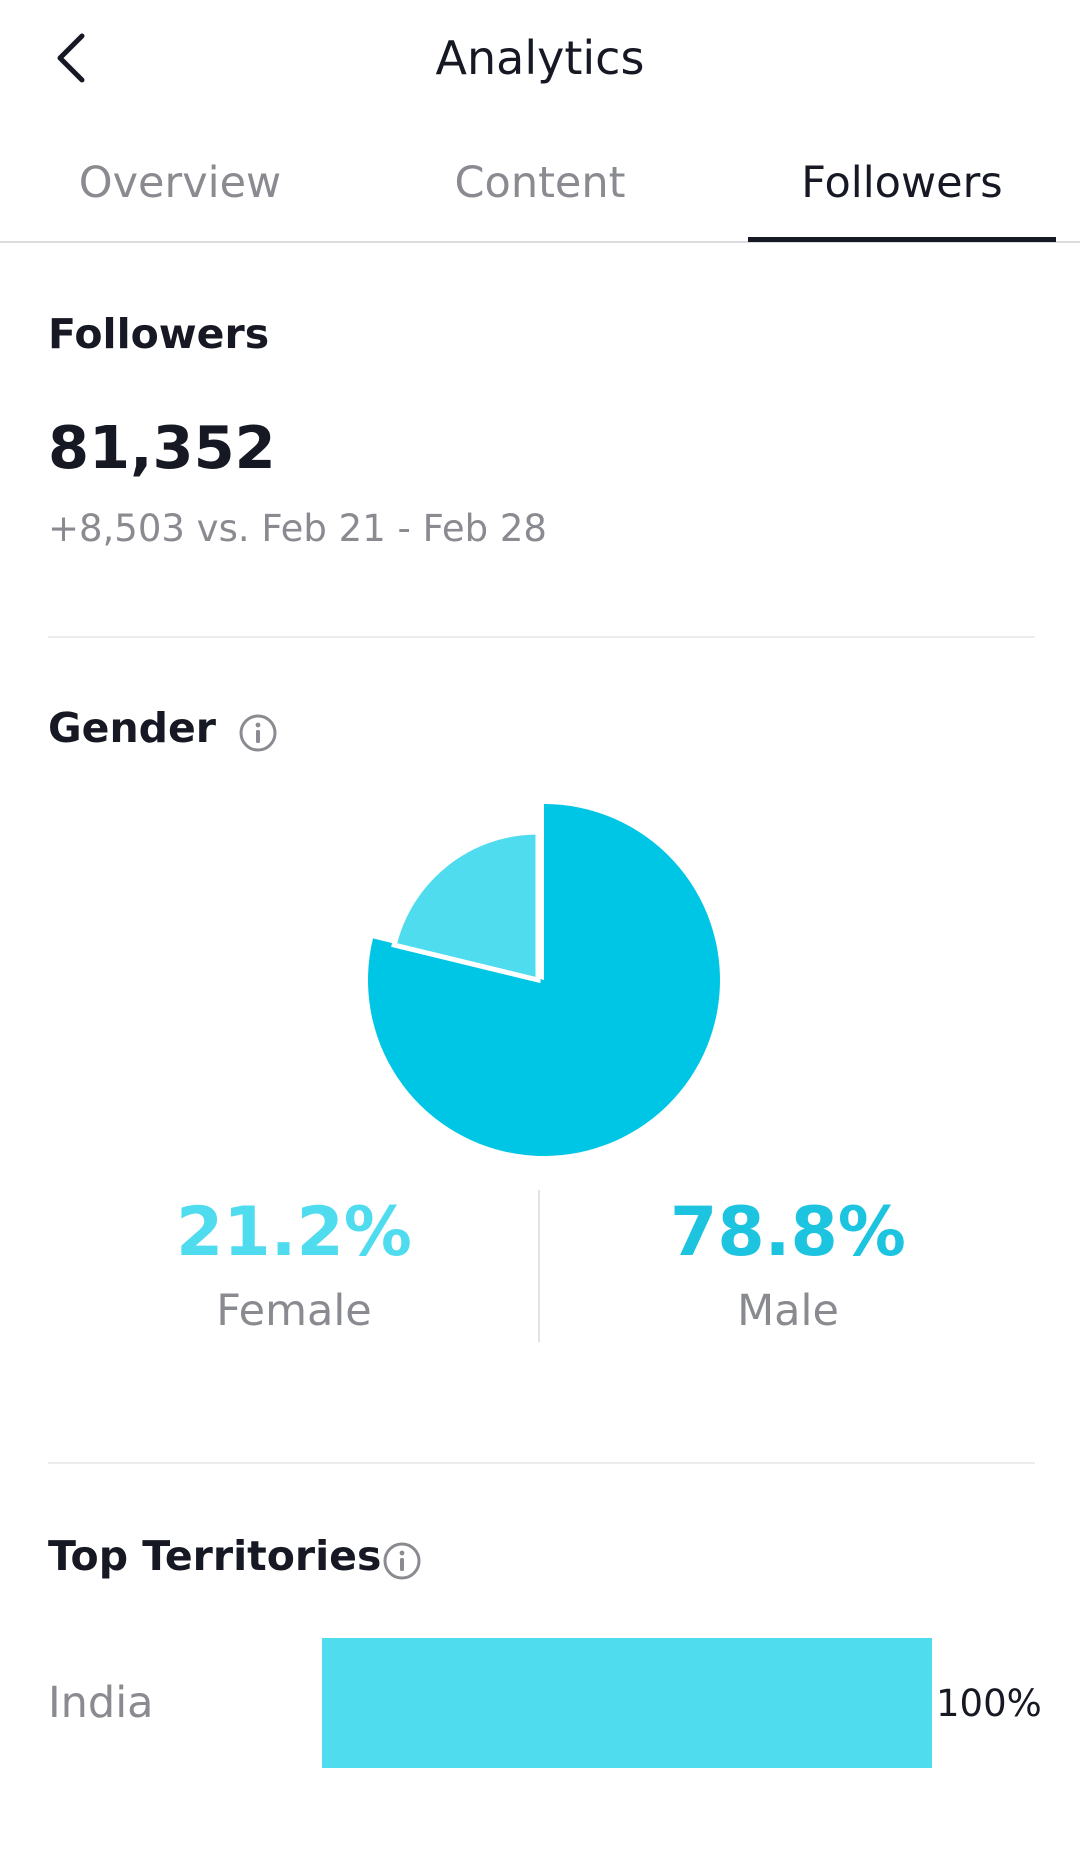  I want to click on followers-count: 81,352, so click(162, 447).